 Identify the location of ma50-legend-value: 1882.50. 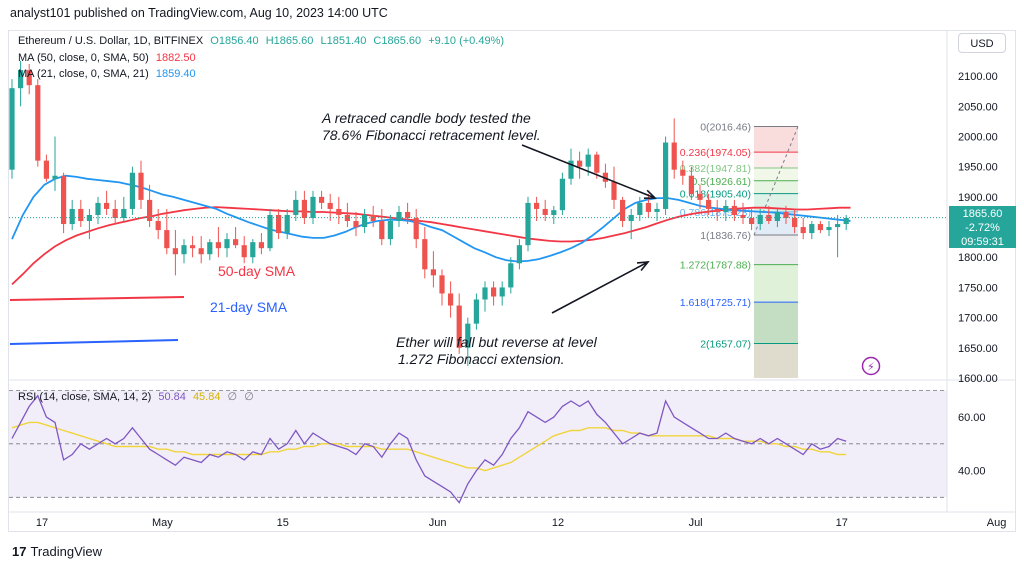
(175, 58).